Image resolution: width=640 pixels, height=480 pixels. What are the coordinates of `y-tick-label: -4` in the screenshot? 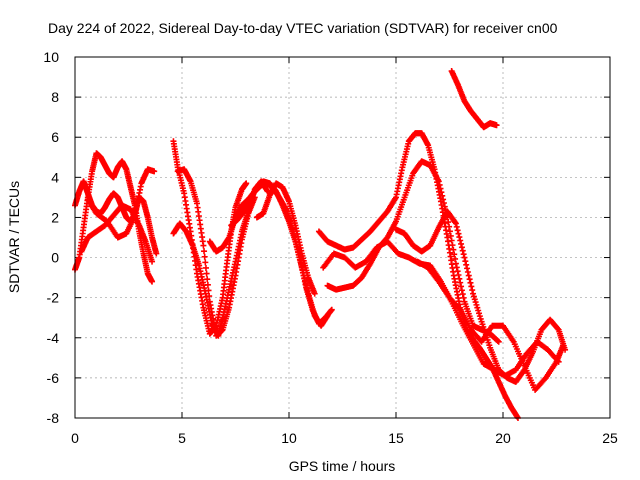 It's located at (53, 338).